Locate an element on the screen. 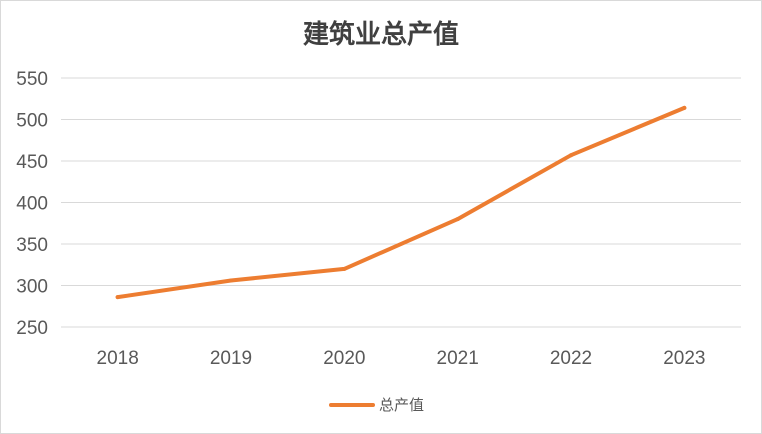  x-tick-label: 2023 is located at coordinates (684, 358).